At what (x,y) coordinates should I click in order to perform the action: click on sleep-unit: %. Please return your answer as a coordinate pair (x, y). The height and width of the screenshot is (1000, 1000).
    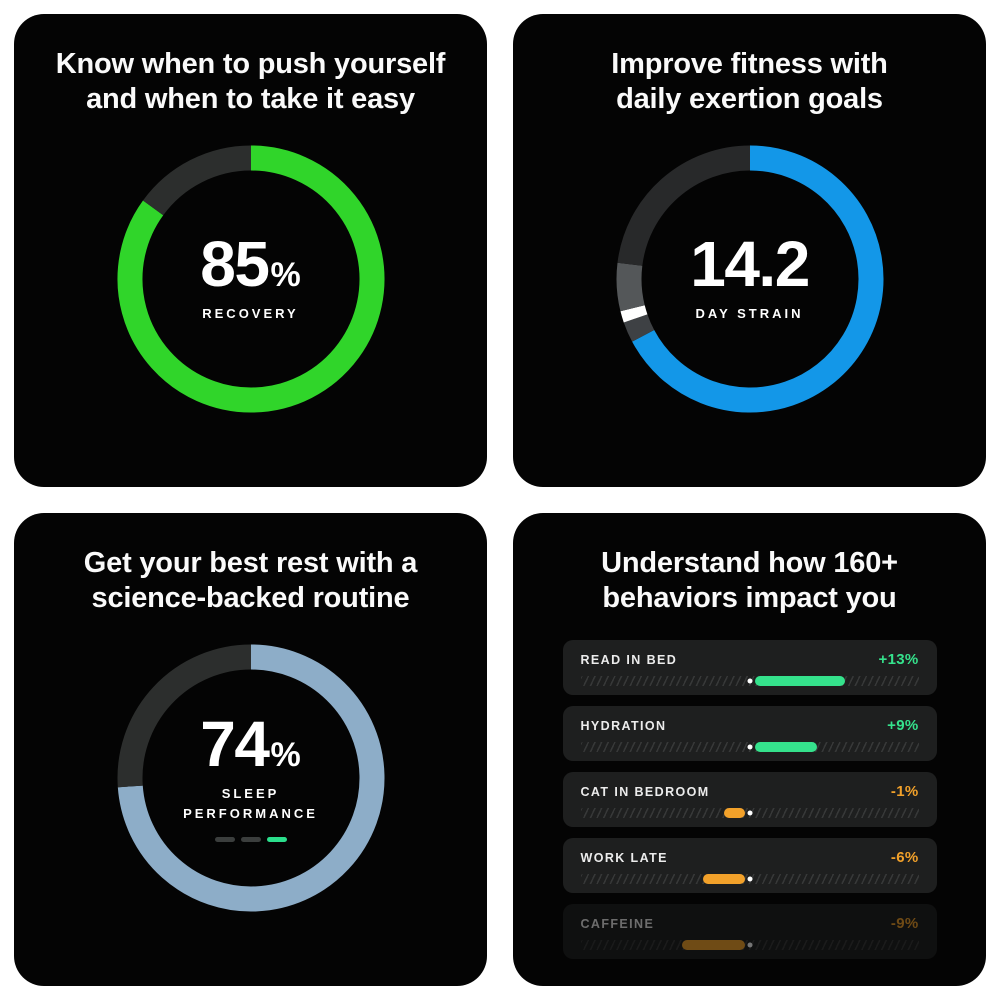
    Looking at the image, I should click on (285, 754).